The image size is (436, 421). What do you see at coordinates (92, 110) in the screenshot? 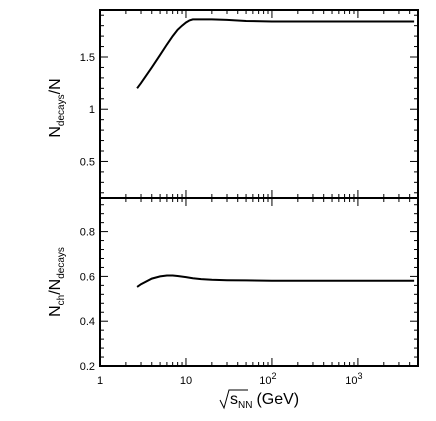
I see `top-y-tick-label: 1` at bounding box center [92, 110].